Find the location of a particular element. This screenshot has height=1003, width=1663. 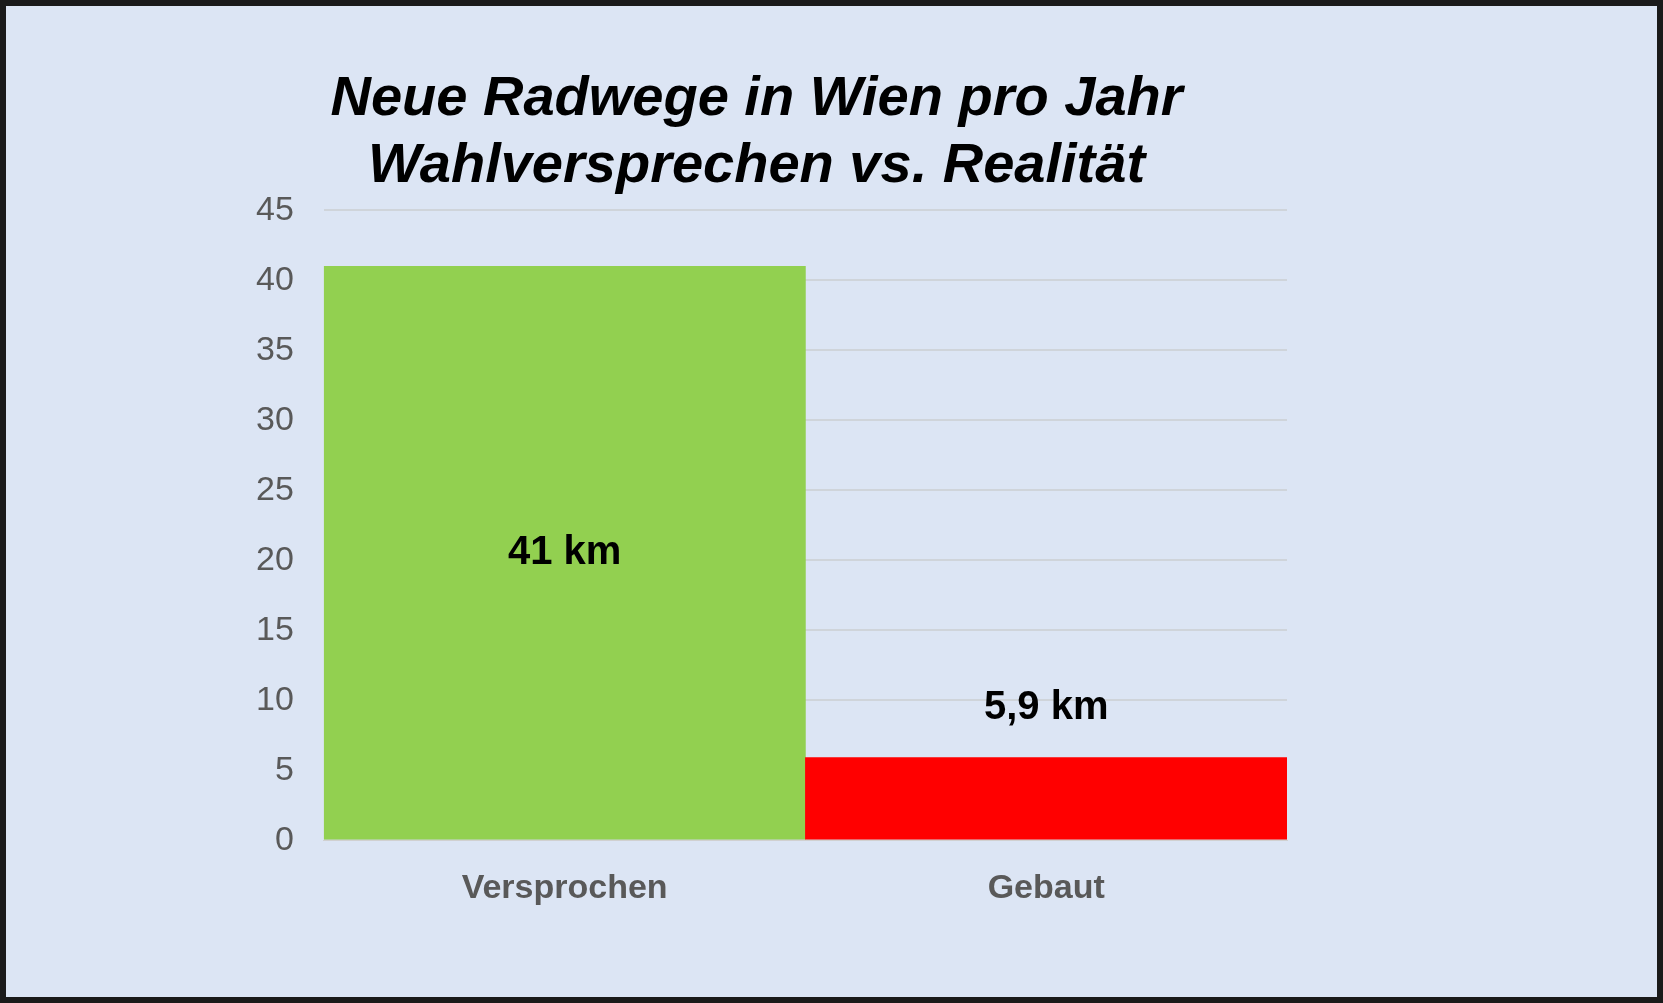

x-tick-label: Versprochen is located at coordinates (564, 885).